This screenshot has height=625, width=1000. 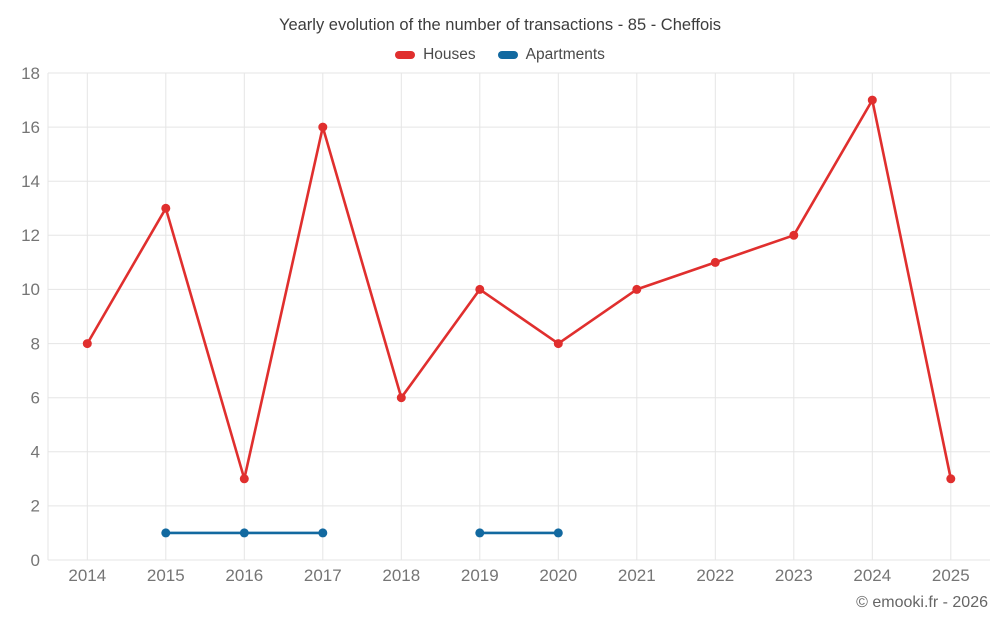 What do you see at coordinates (872, 575) in the screenshot?
I see `x-axis-tick-label: 2024` at bounding box center [872, 575].